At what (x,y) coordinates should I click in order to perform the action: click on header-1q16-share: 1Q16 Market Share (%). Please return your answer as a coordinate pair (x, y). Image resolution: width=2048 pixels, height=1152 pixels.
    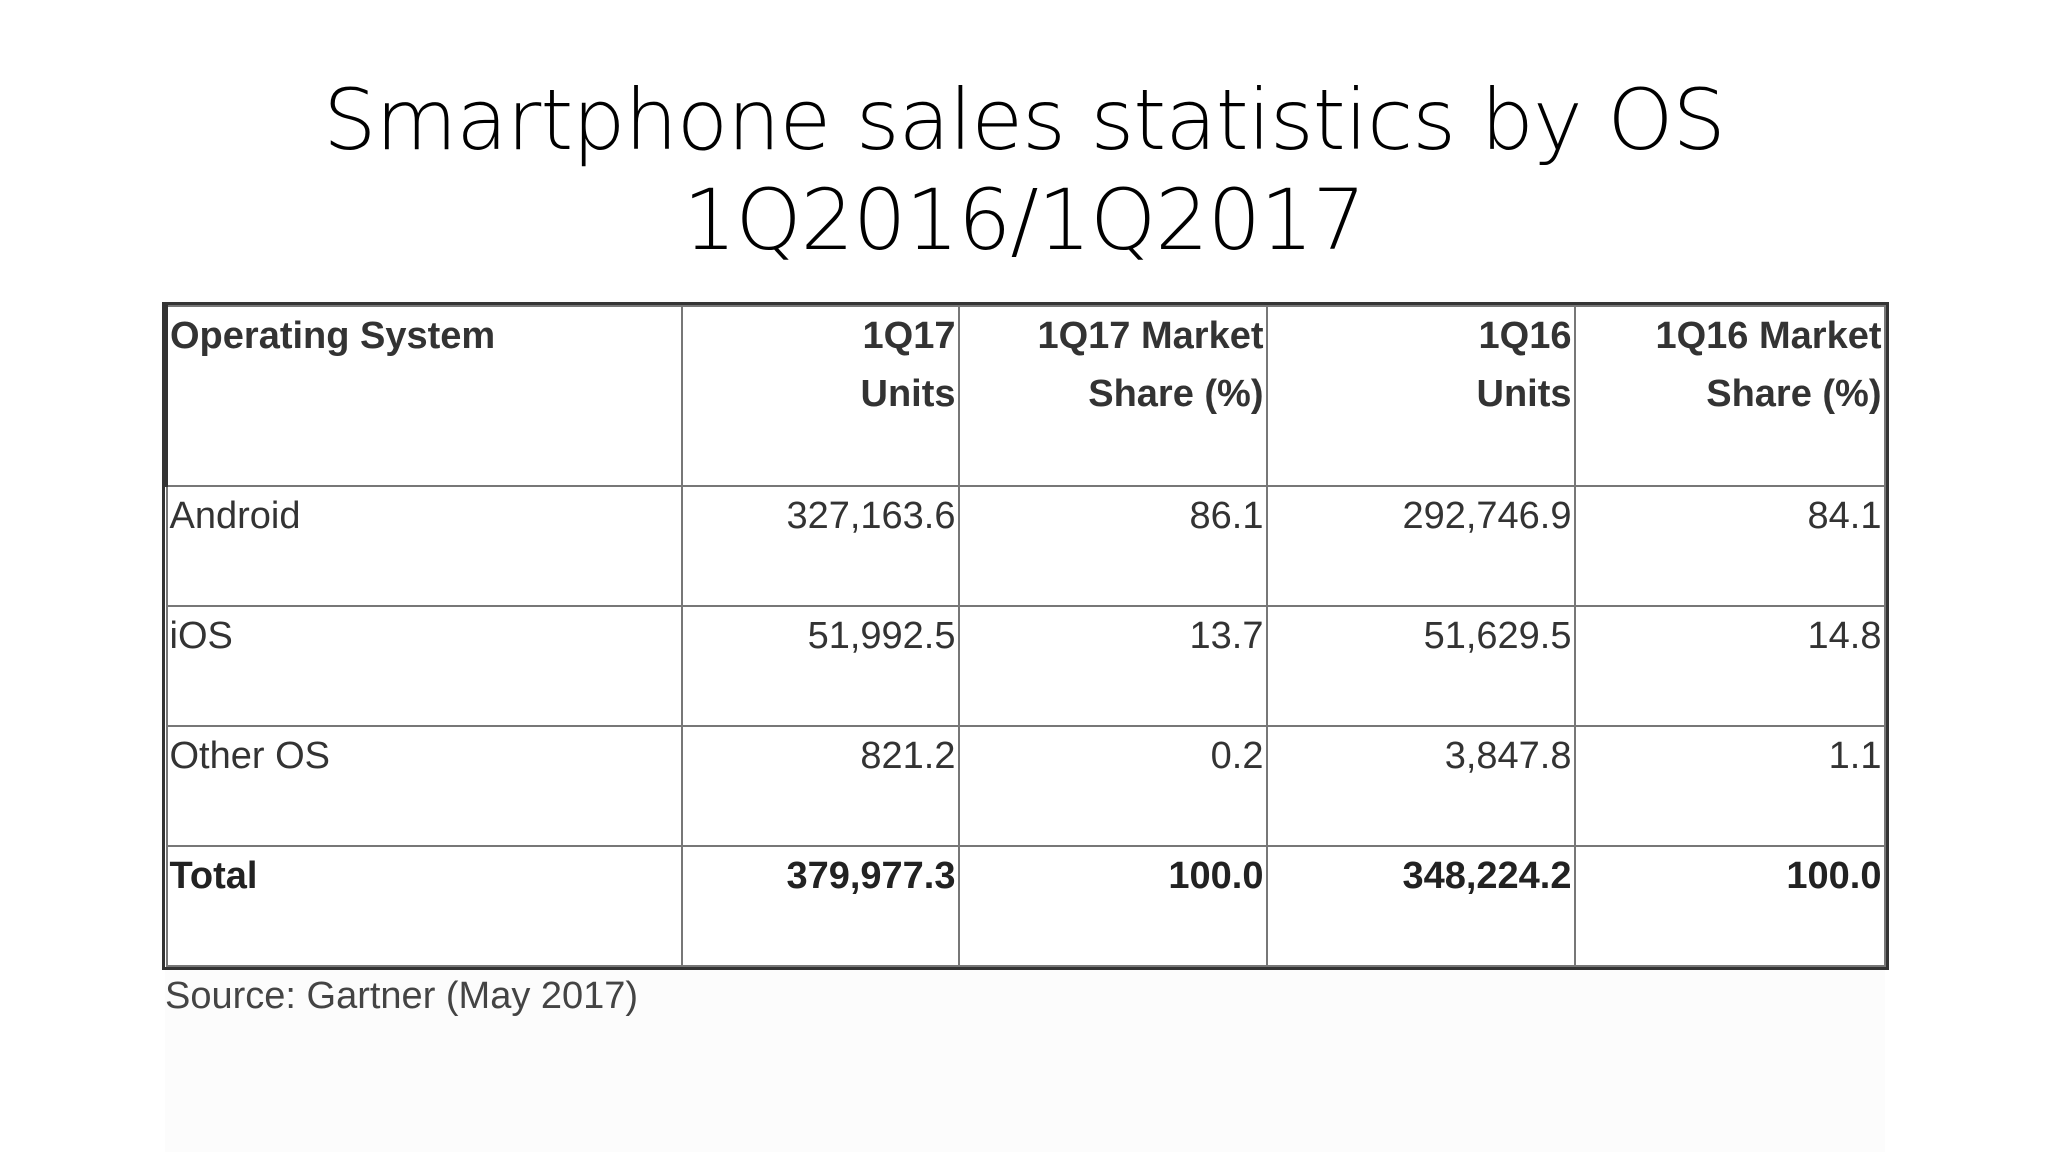
    Looking at the image, I should click on (1729, 396).